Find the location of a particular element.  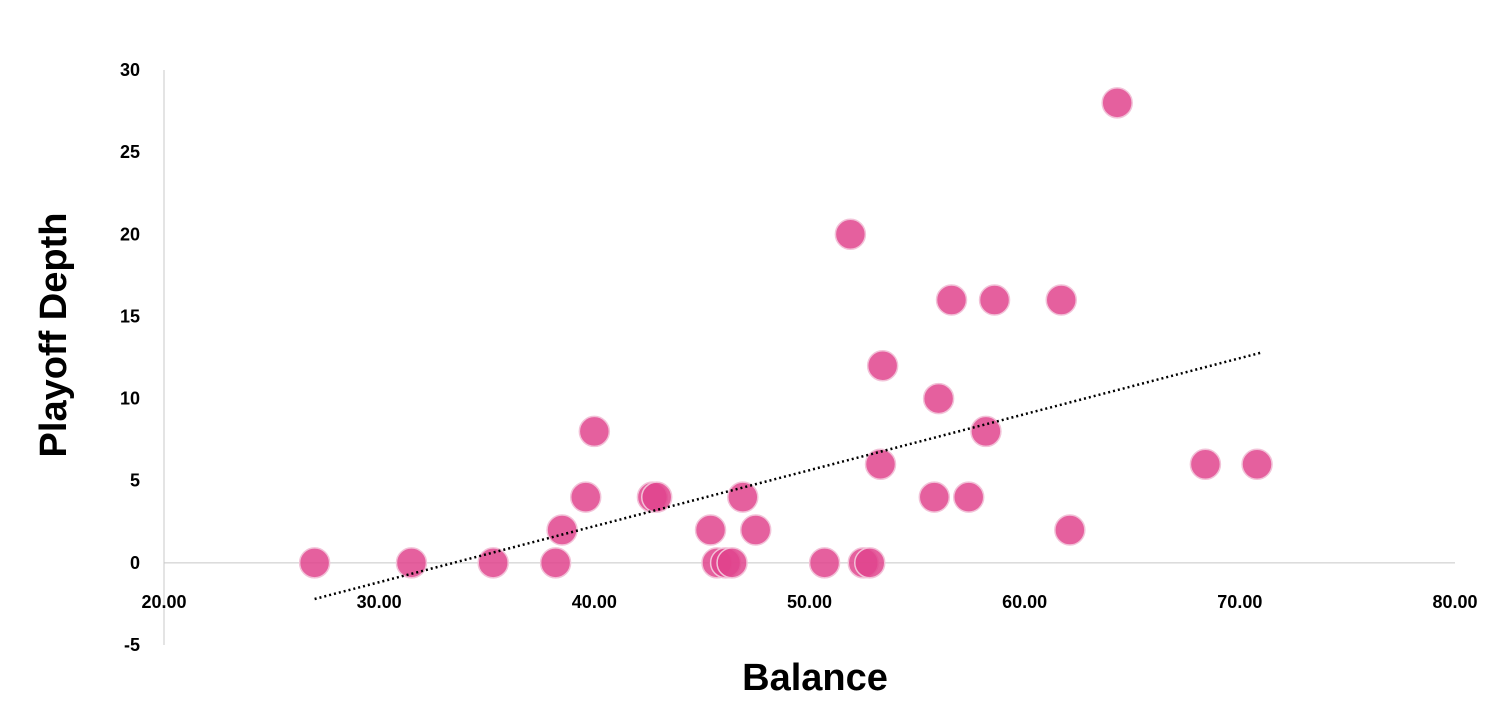

x-tick-label: 70.00 is located at coordinates (1239, 602).